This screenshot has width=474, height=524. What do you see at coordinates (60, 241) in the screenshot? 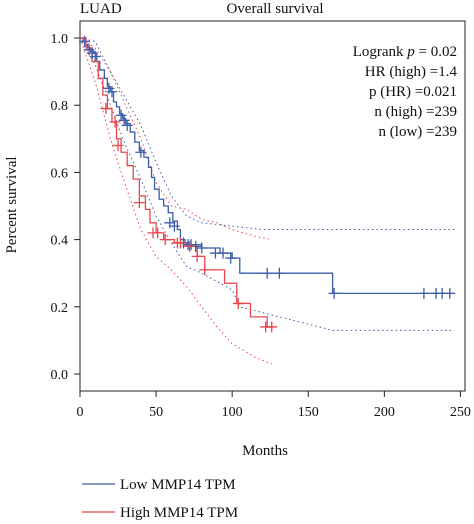
I see `y-tick-label: 0.4` at bounding box center [60, 241].